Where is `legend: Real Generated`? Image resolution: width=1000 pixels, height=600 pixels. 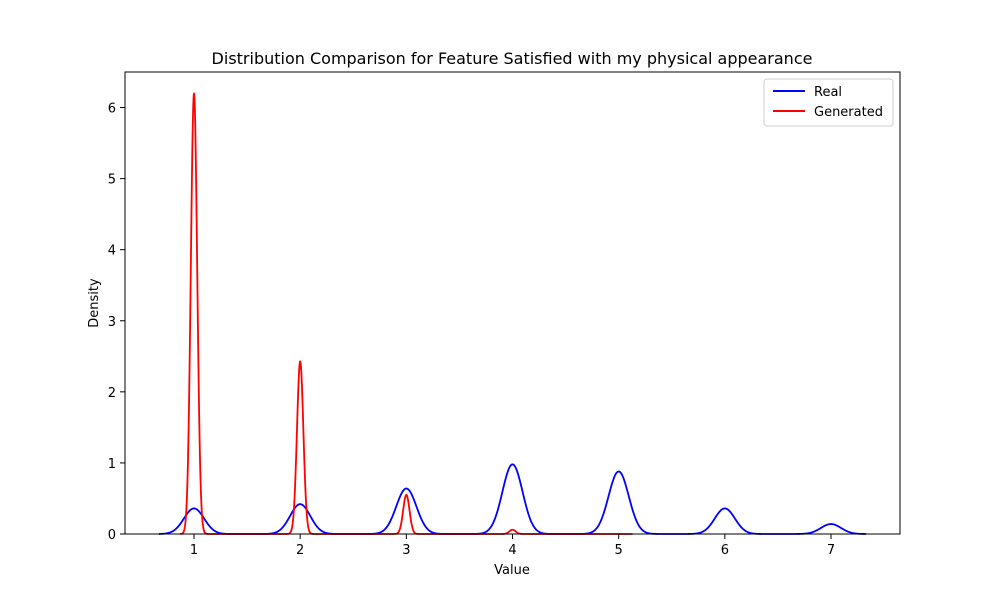
legend: Real Generated is located at coordinates (828, 102).